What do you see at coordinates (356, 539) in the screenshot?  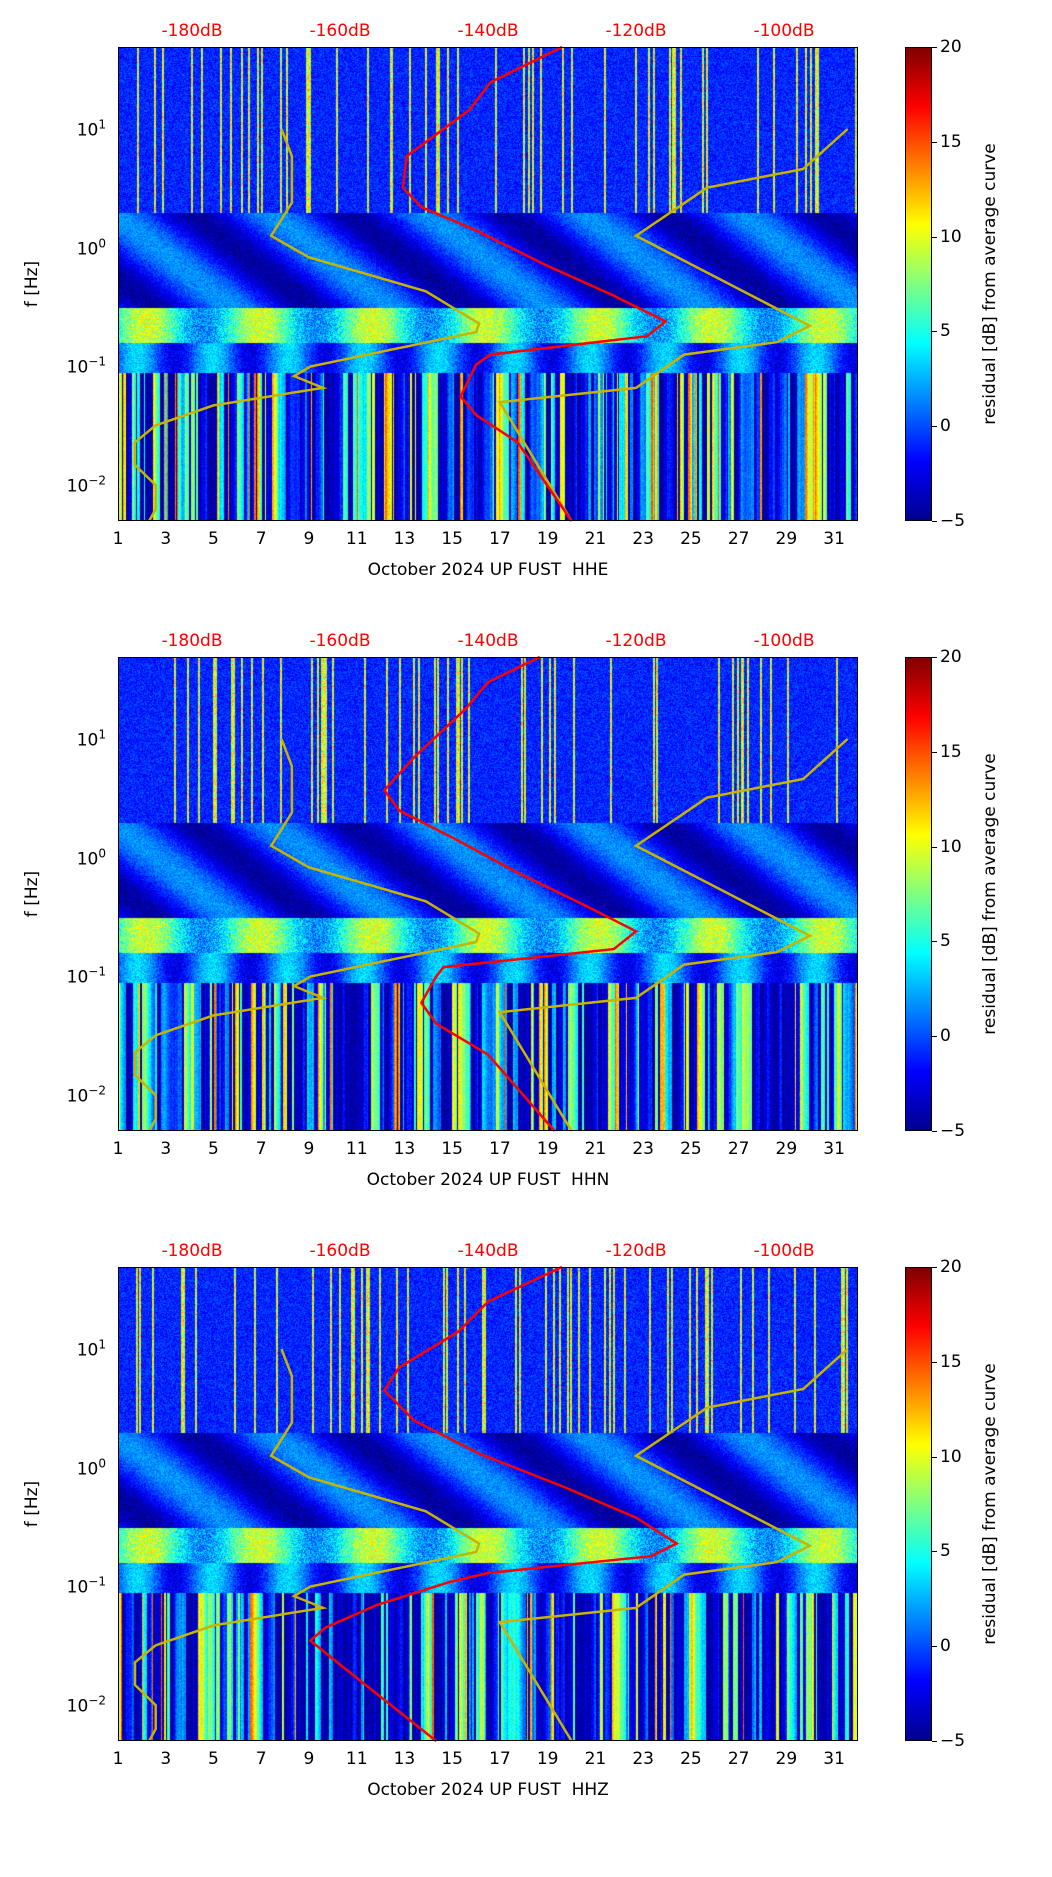 I see `x-tick-label: 11` at bounding box center [356, 539].